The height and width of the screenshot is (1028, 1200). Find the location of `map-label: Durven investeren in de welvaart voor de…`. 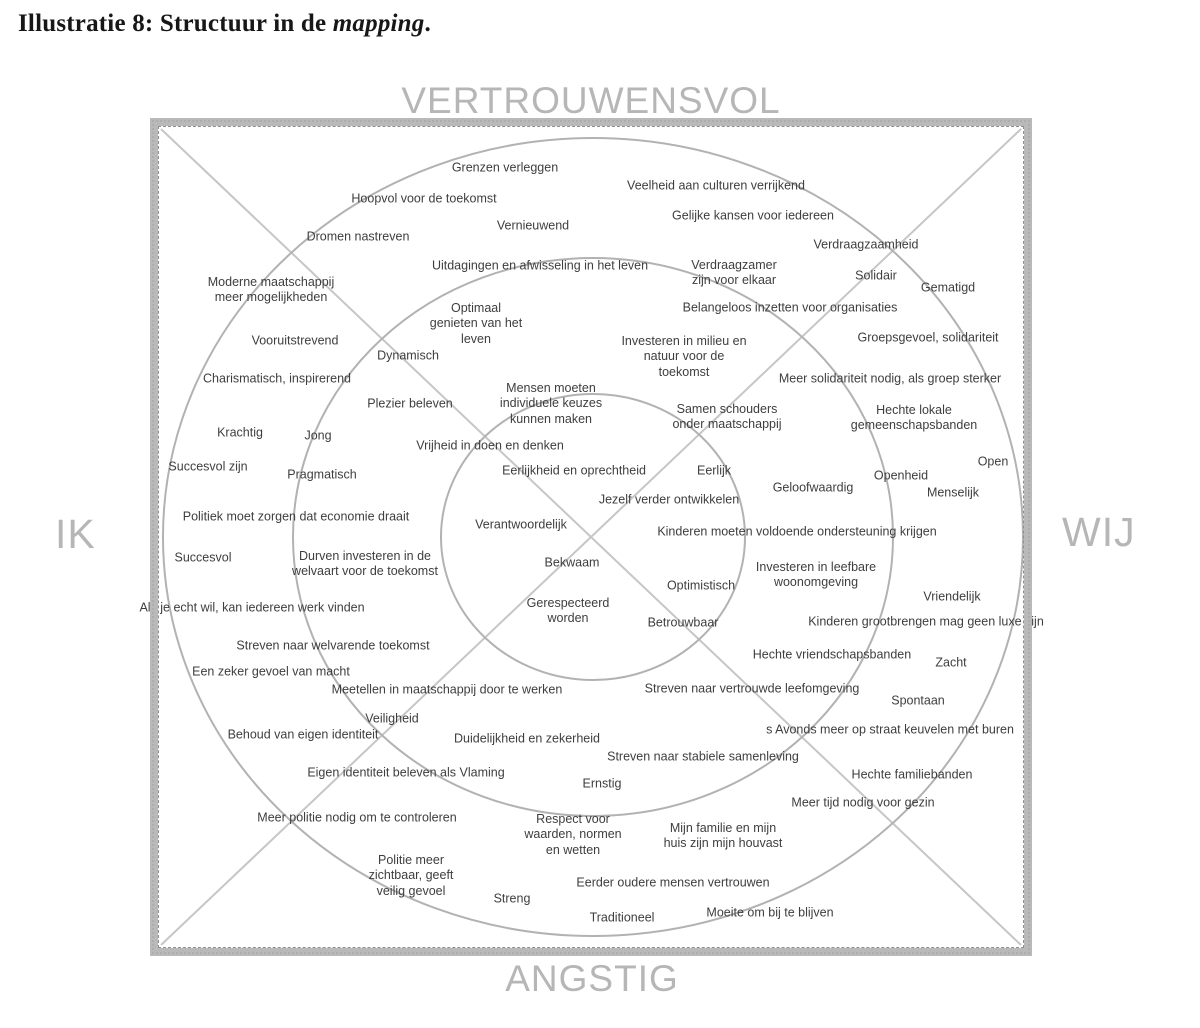

map-label: Durven investeren in de welvaart voor de… is located at coordinates (365, 563).